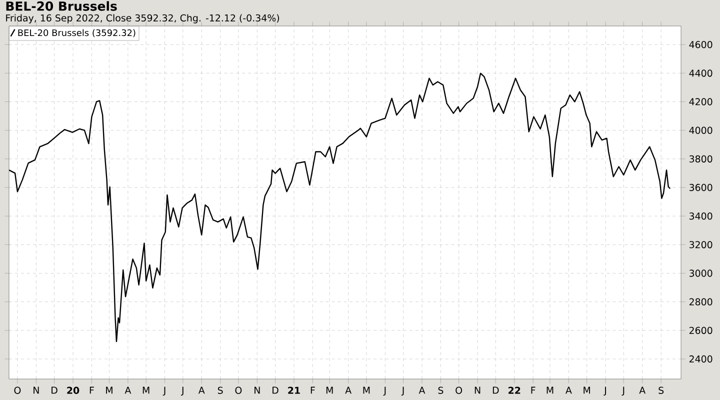 The height and width of the screenshot is (400, 720). I want to click on y-tick-label: 2800, so click(700, 302).